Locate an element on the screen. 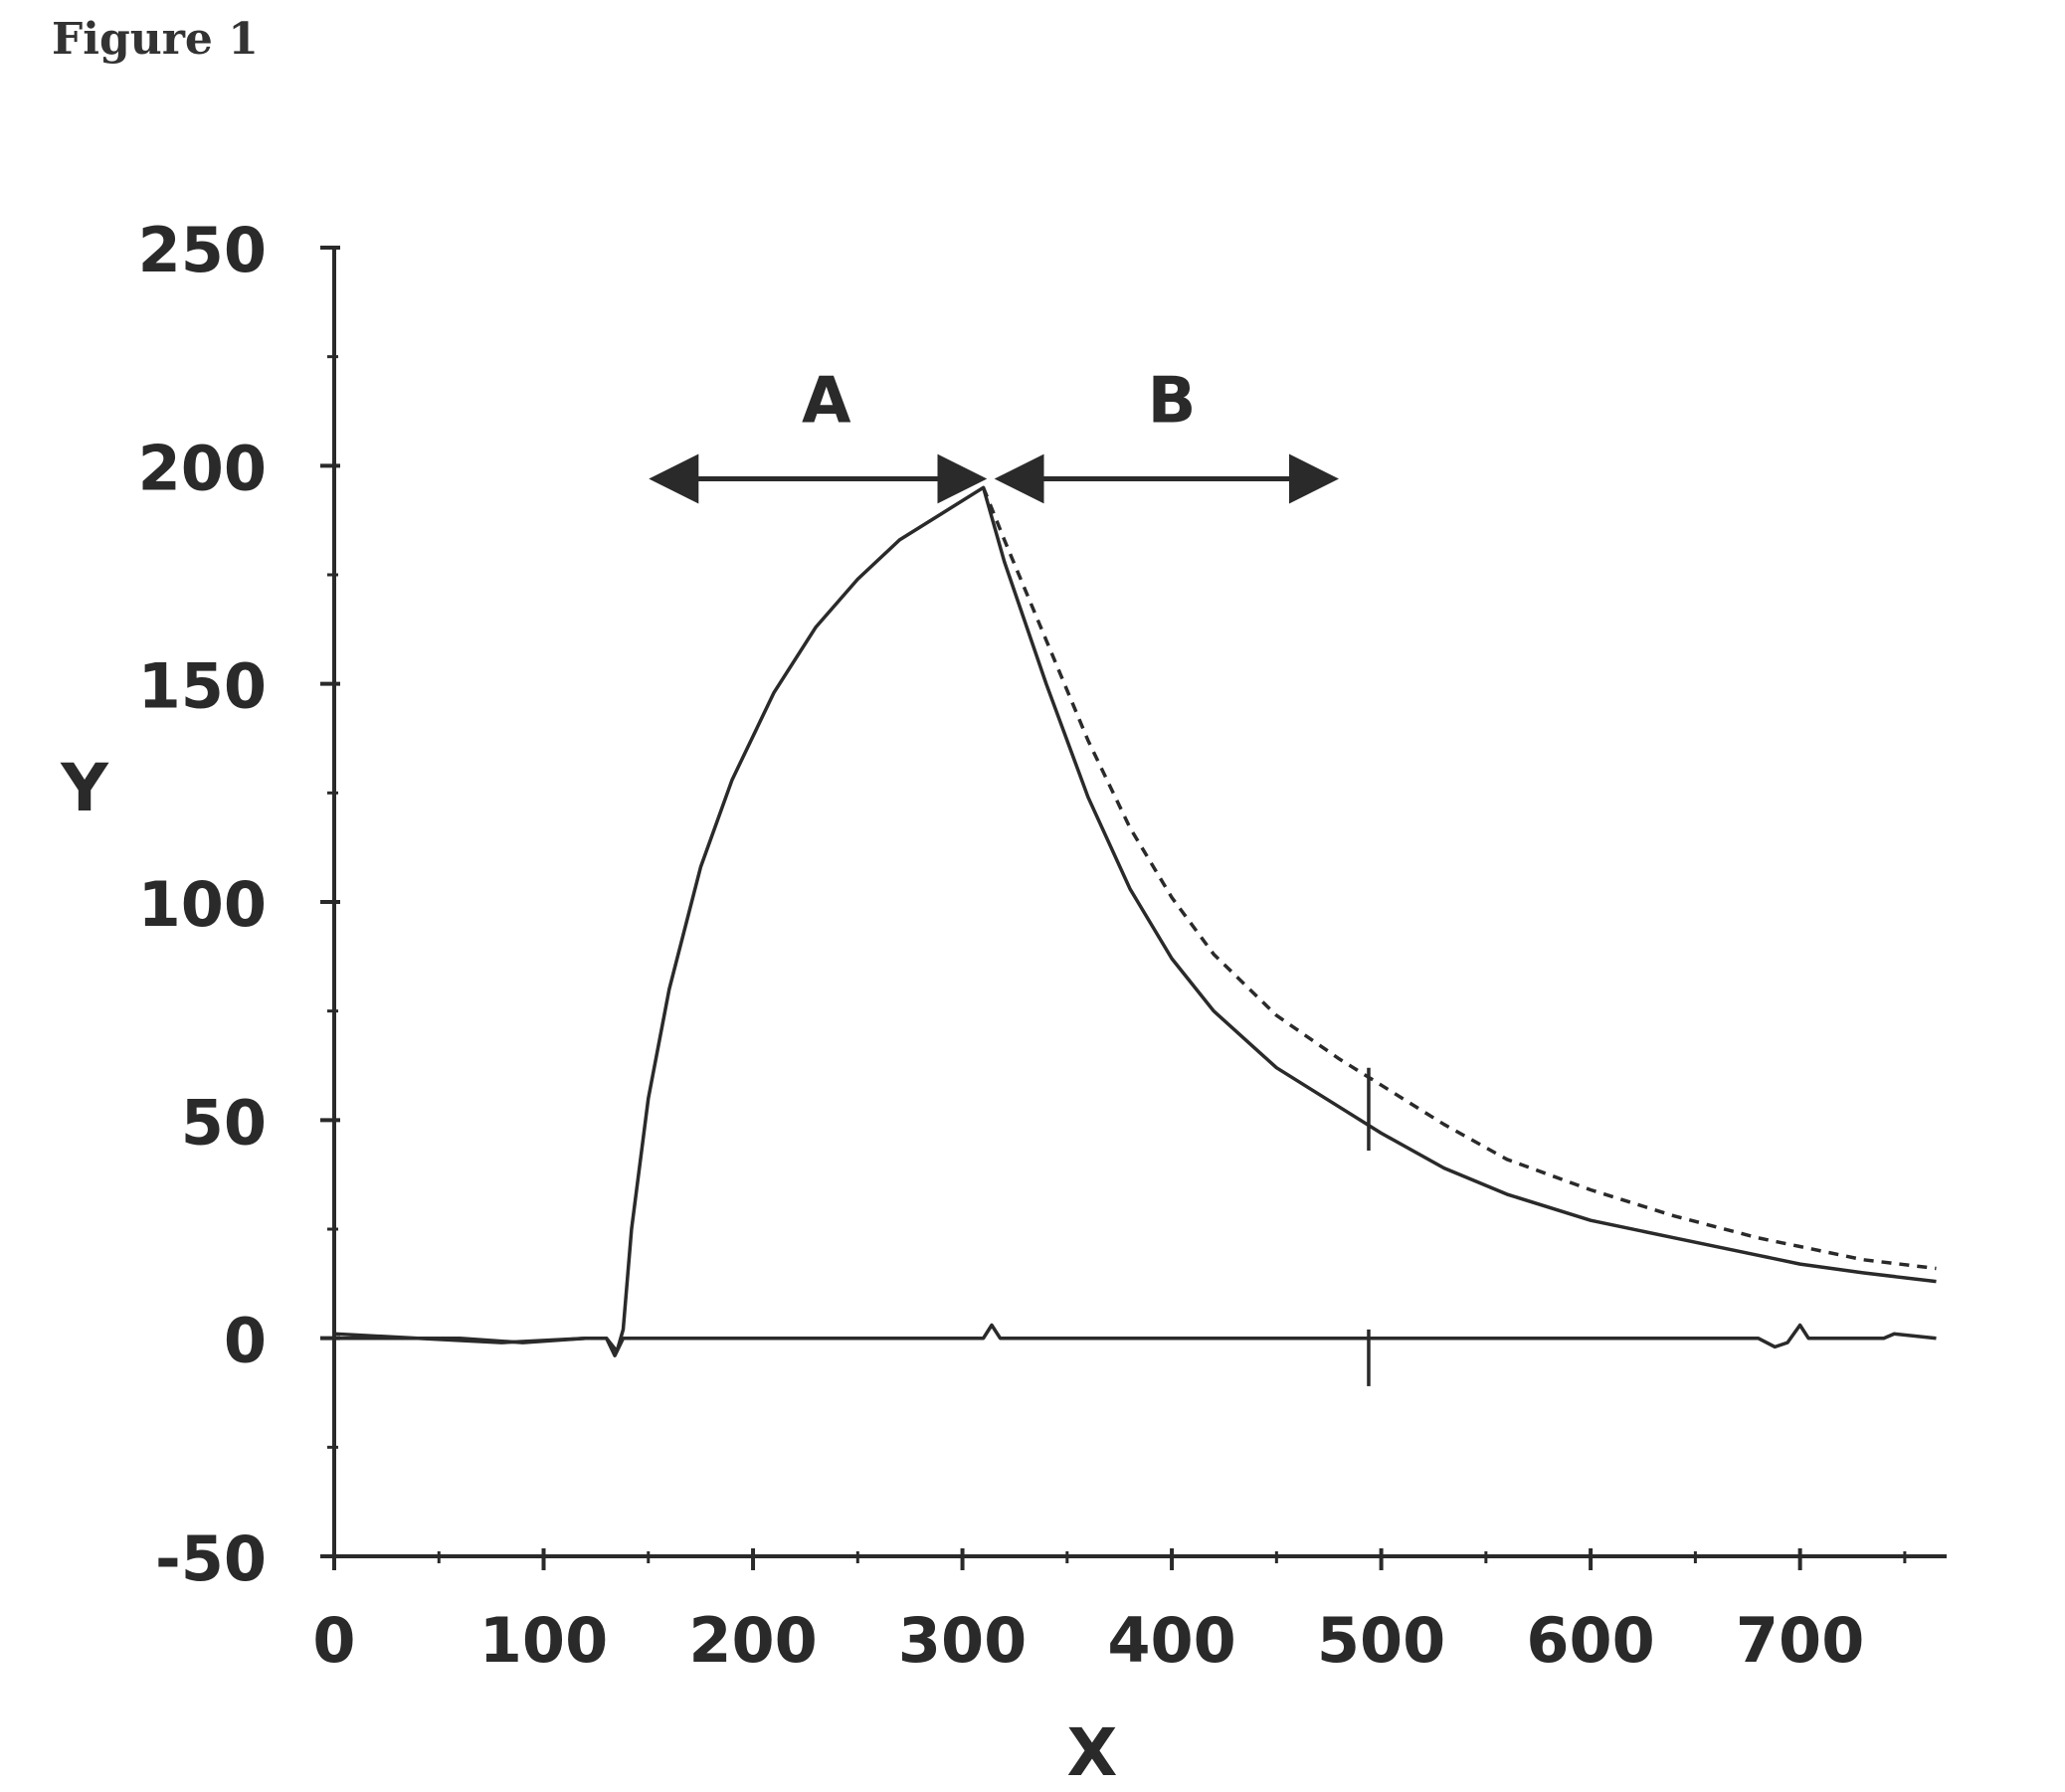 This screenshot has width=2065, height=1792. y-tick-label: 100 is located at coordinates (202, 905).